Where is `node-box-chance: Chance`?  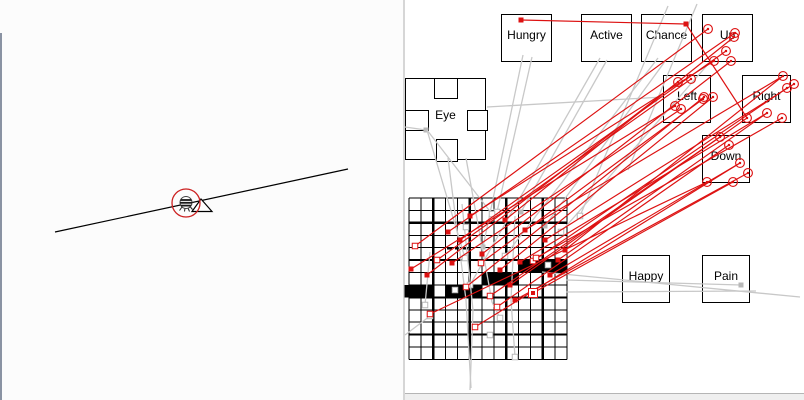
node-box-chance: Chance is located at coordinates (666, 38).